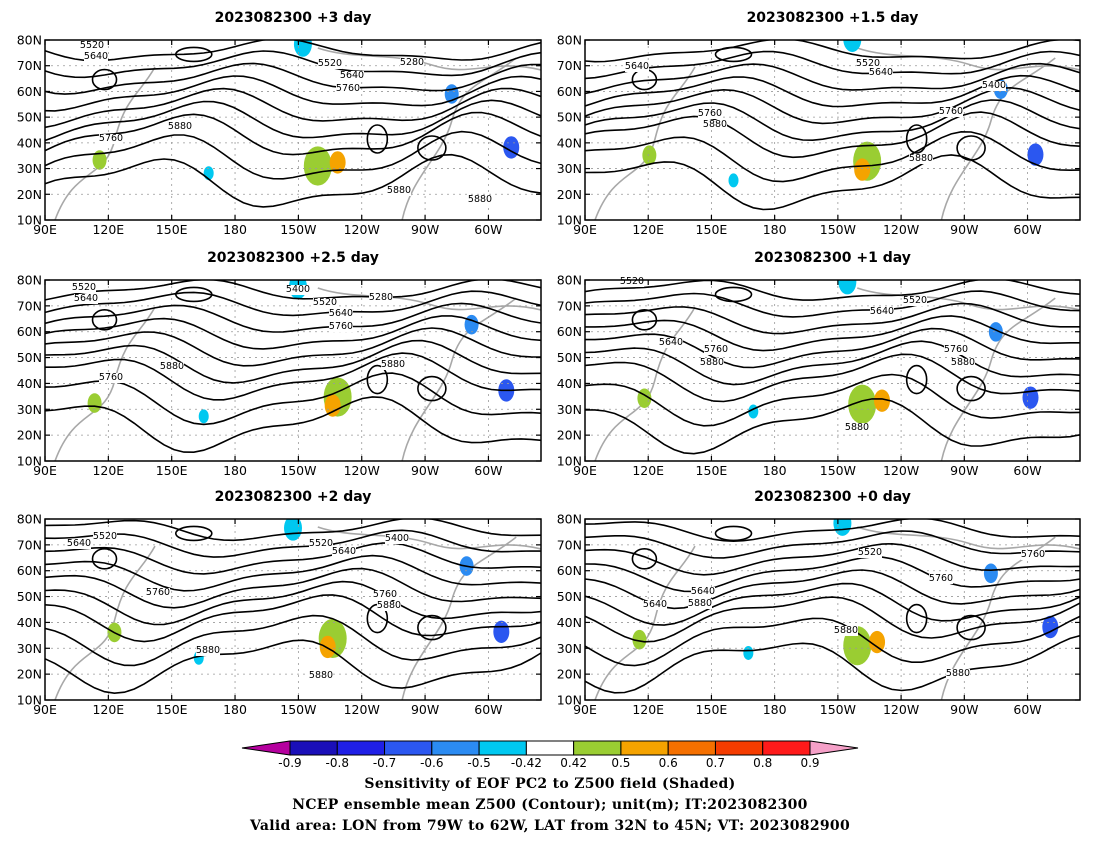  What do you see at coordinates (293, 130) in the screenshot?
I see `map-frame` at bounding box center [293, 130].